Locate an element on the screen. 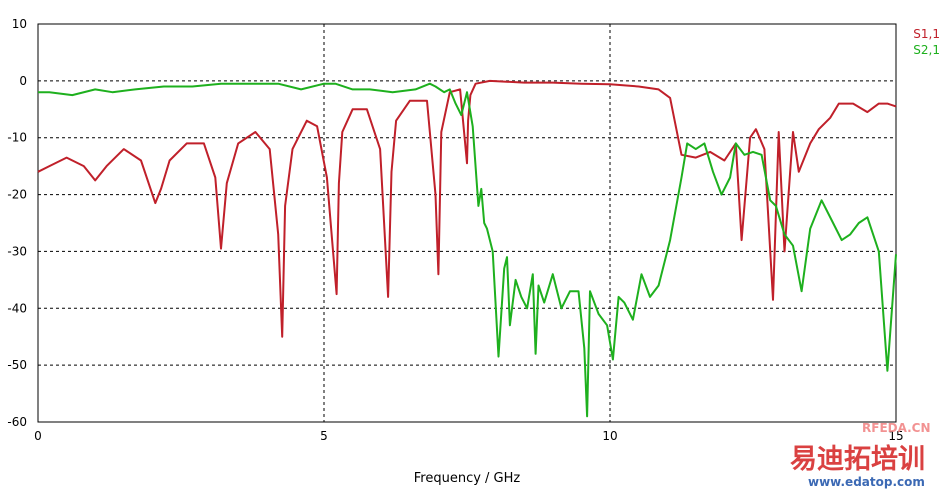 The width and height of the screenshot is (945, 492). watermark-site: RFEDA.CN is located at coordinates (896, 428).